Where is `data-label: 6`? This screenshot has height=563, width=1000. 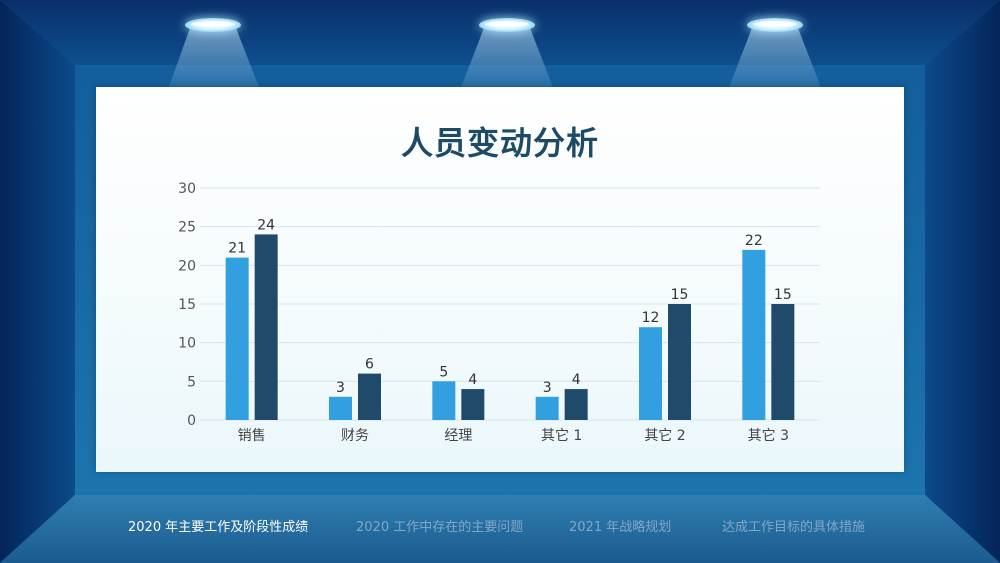
data-label: 6 is located at coordinates (369, 365).